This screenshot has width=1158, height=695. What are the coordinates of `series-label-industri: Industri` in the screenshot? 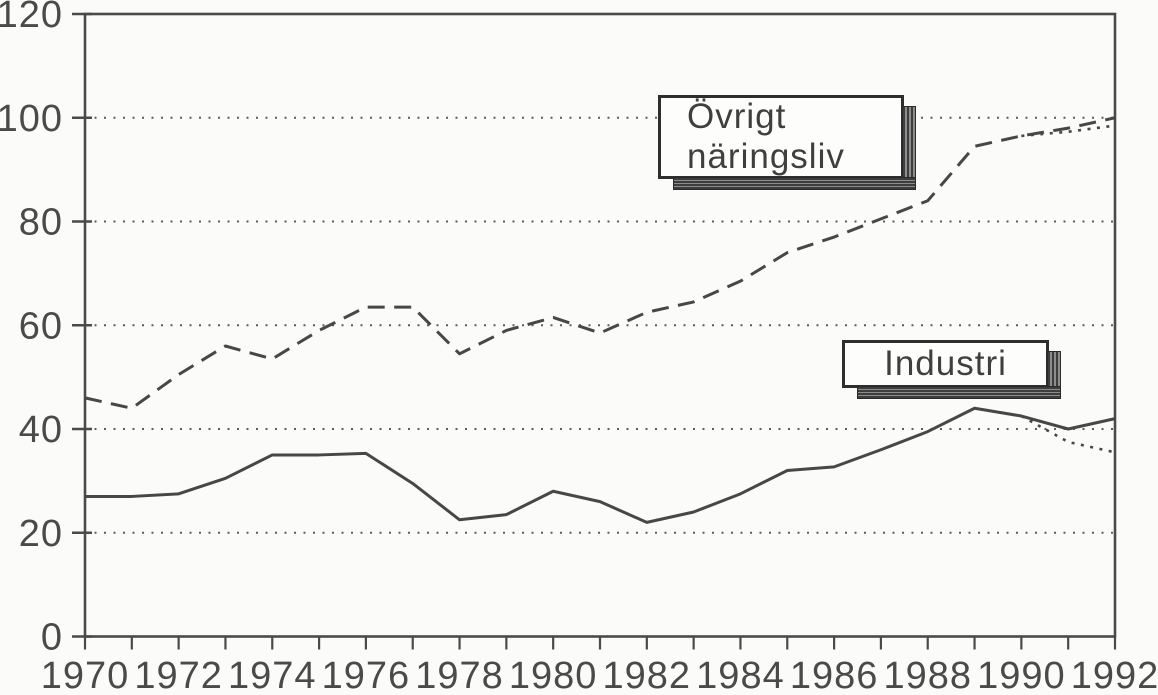 It's located at (951, 369).